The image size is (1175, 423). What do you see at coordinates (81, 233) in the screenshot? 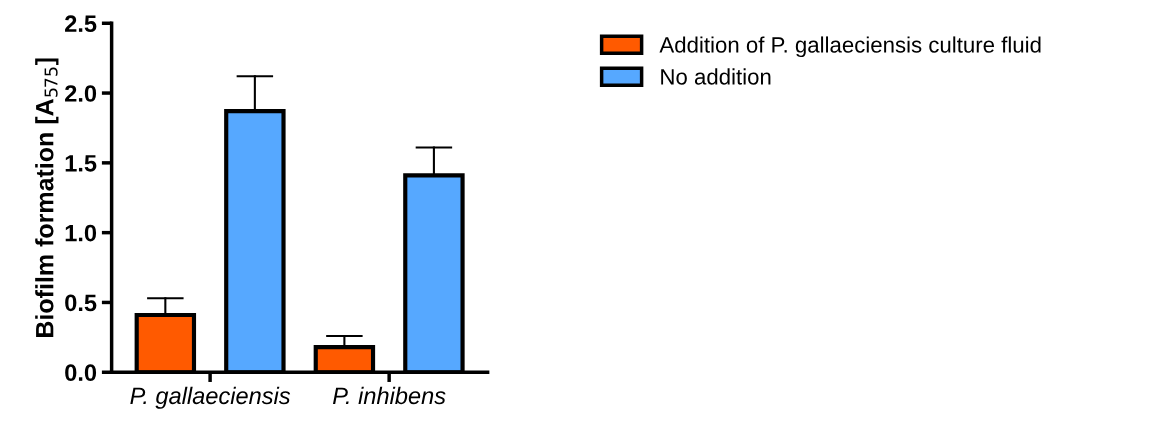
I see `y-tick-label: 1.0` at bounding box center [81, 233].